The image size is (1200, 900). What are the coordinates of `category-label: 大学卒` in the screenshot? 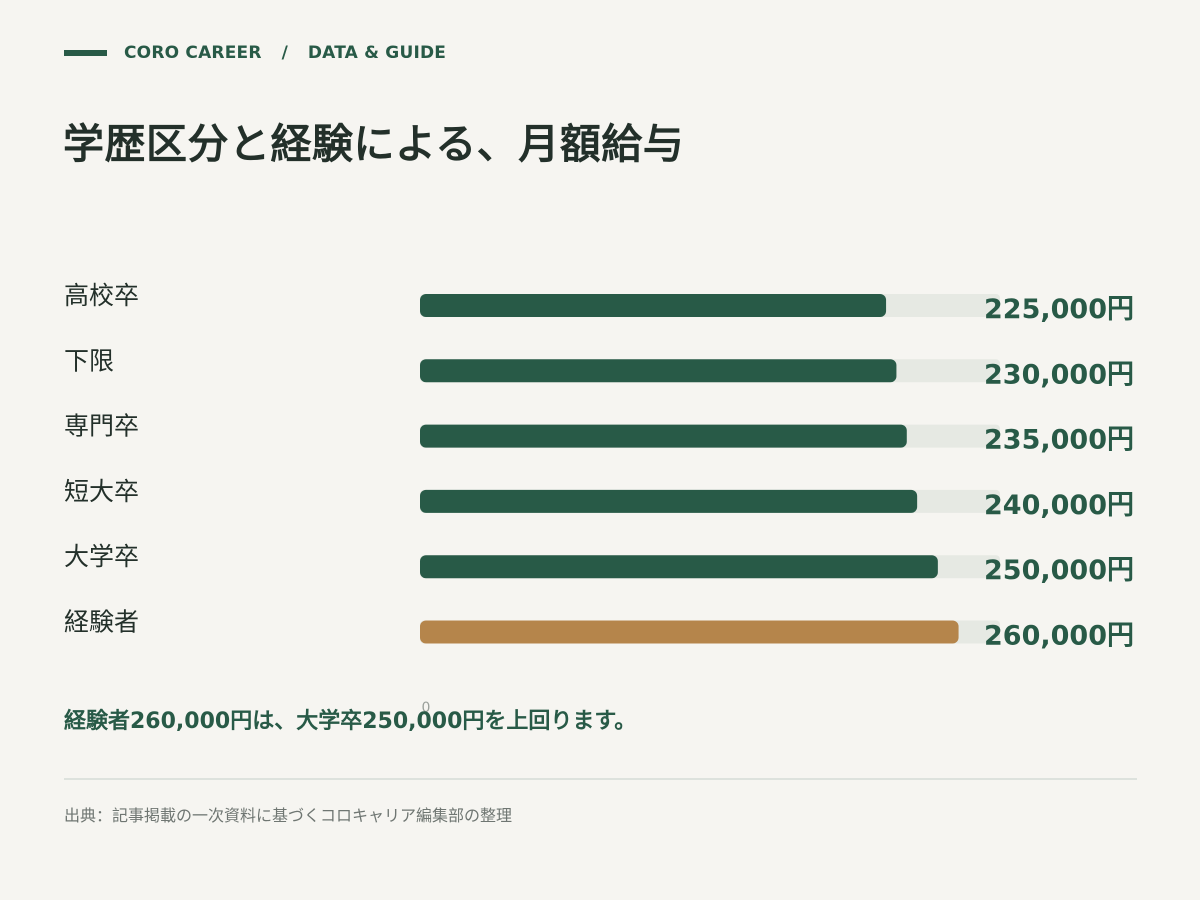 It's located at (101, 556).